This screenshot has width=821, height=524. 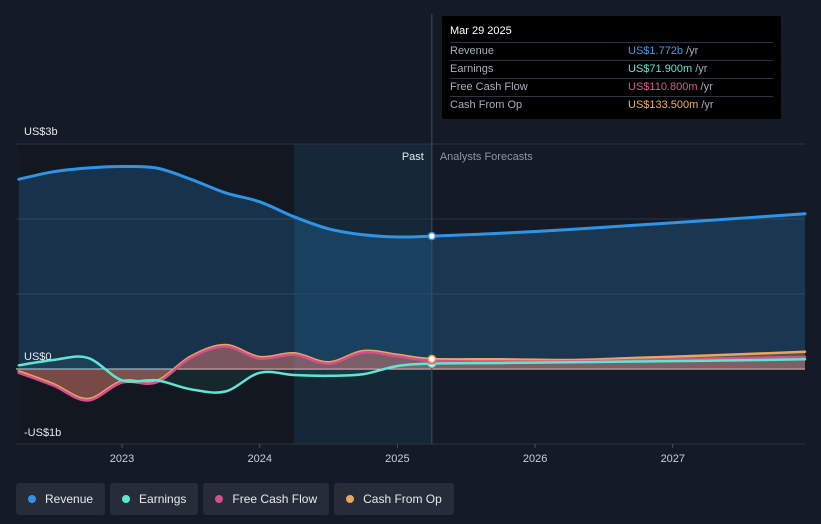 What do you see at coordinates (413, 157) in the screenshot?
I see `past-label: Past` at bounding box center [413, 157].